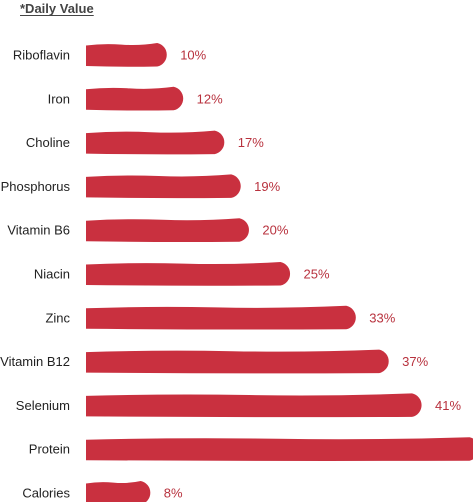  I want to click on bar-group: Protein48%, so click(251, 449).